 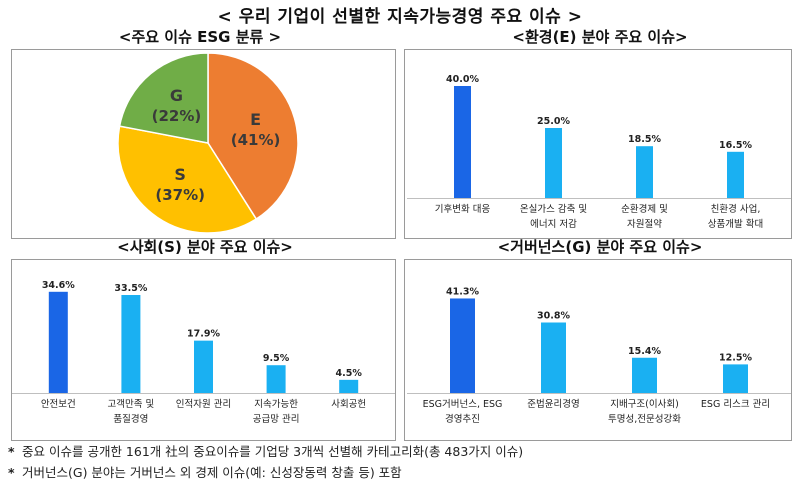 I want to click on bar-value-label: 12.5%, so click(x=735, y=357).